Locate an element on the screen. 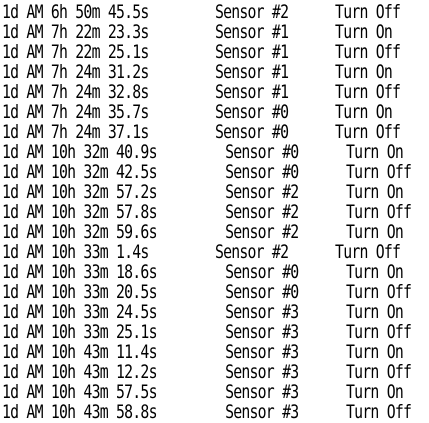 Image resolution: width=429 pixels, height=423 pixels. log-row: 1d AM 10h 32m 42.5s Sensor #0 Turn Off is located at coordinates (207, 172).